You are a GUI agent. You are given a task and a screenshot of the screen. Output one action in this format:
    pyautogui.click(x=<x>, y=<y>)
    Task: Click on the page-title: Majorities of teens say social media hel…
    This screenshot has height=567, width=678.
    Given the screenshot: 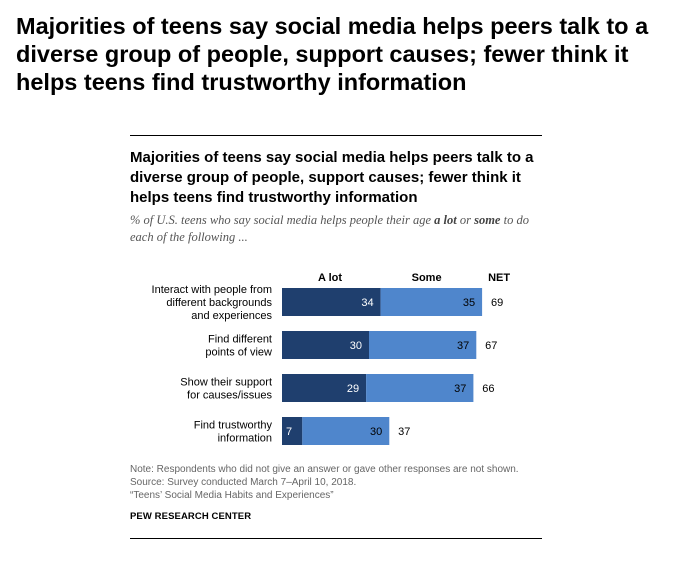 What is the action you would take?
    pyautogui.click(x=332, y=54)
    